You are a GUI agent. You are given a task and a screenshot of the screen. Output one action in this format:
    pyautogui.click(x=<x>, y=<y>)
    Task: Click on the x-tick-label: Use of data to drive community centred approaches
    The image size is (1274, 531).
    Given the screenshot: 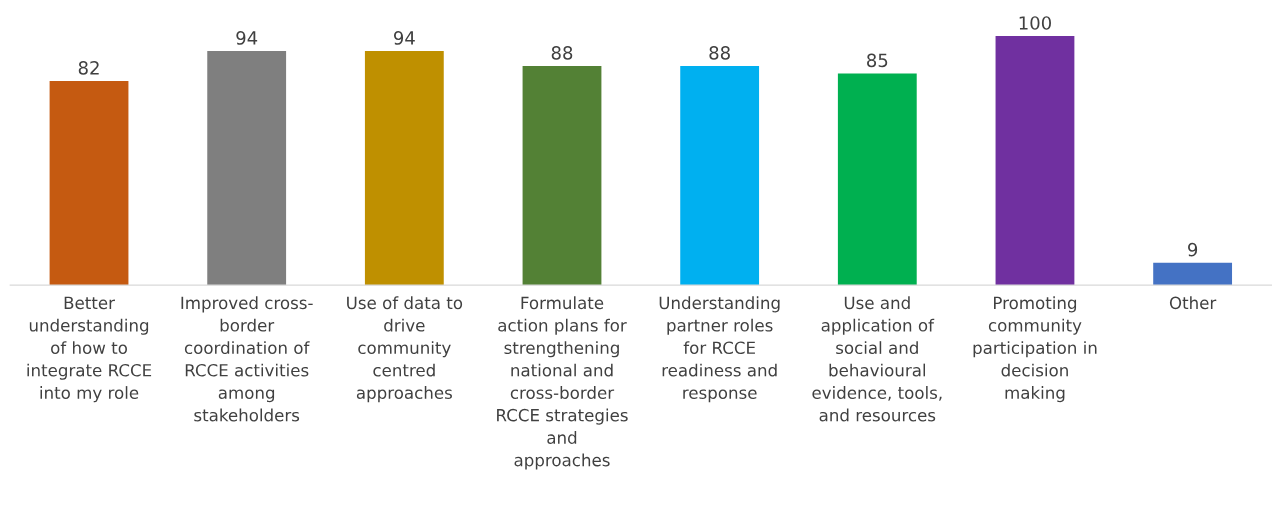 What is the action you would take?
    pyautogui.click(x=405, y=349)
    